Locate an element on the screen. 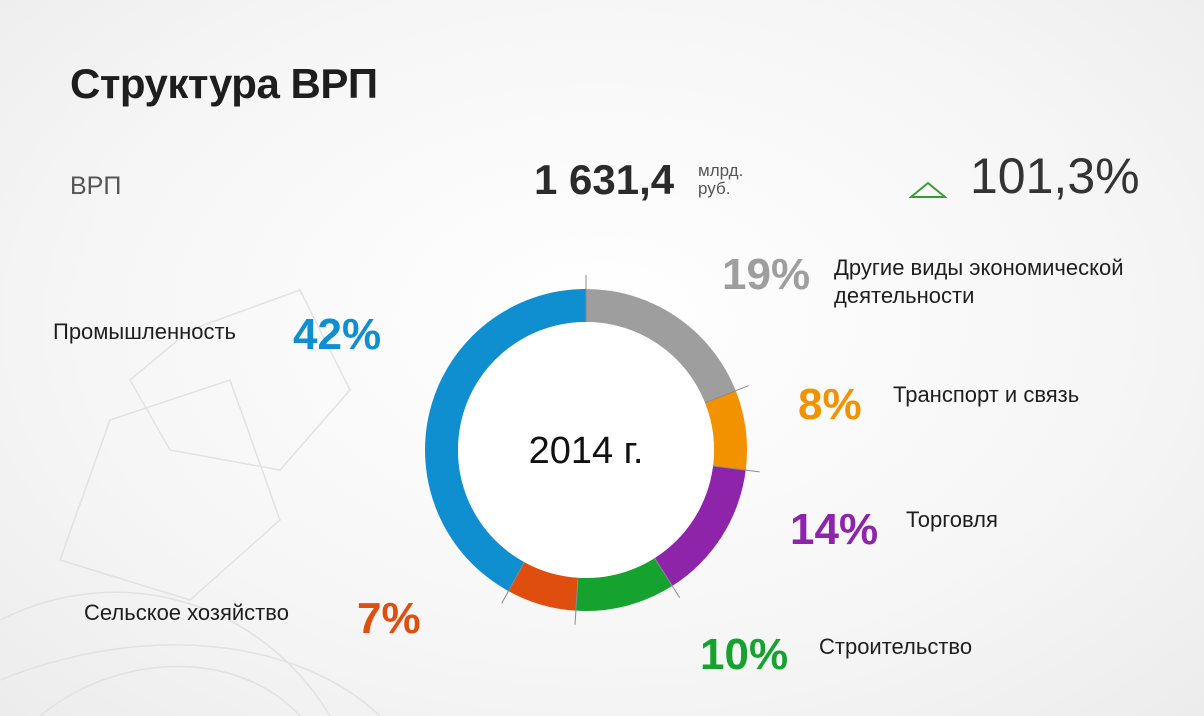  slice-percent-other: 19% is located at coordinates (766, 274).